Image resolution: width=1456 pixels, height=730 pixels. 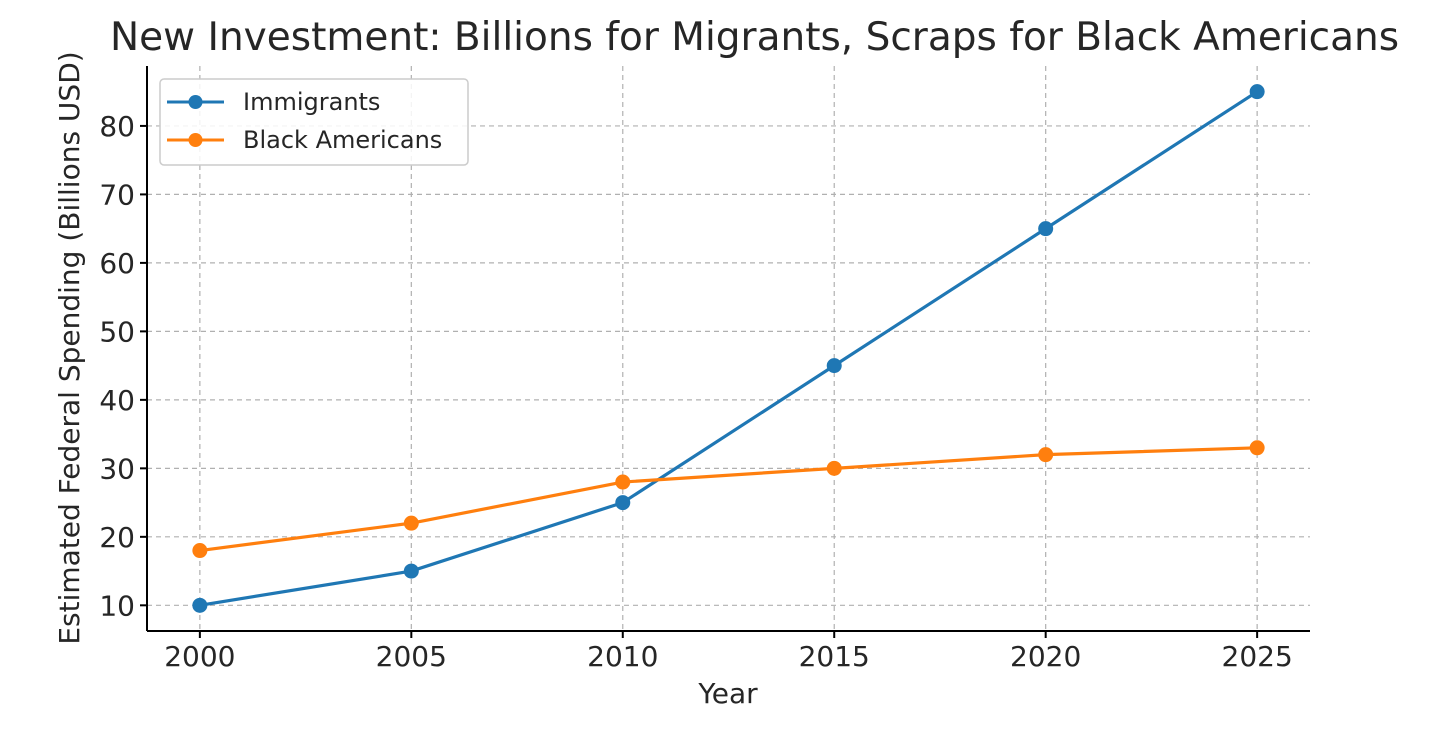 I want to click on x-tick-label: 2015, so click(x=834, y=656).